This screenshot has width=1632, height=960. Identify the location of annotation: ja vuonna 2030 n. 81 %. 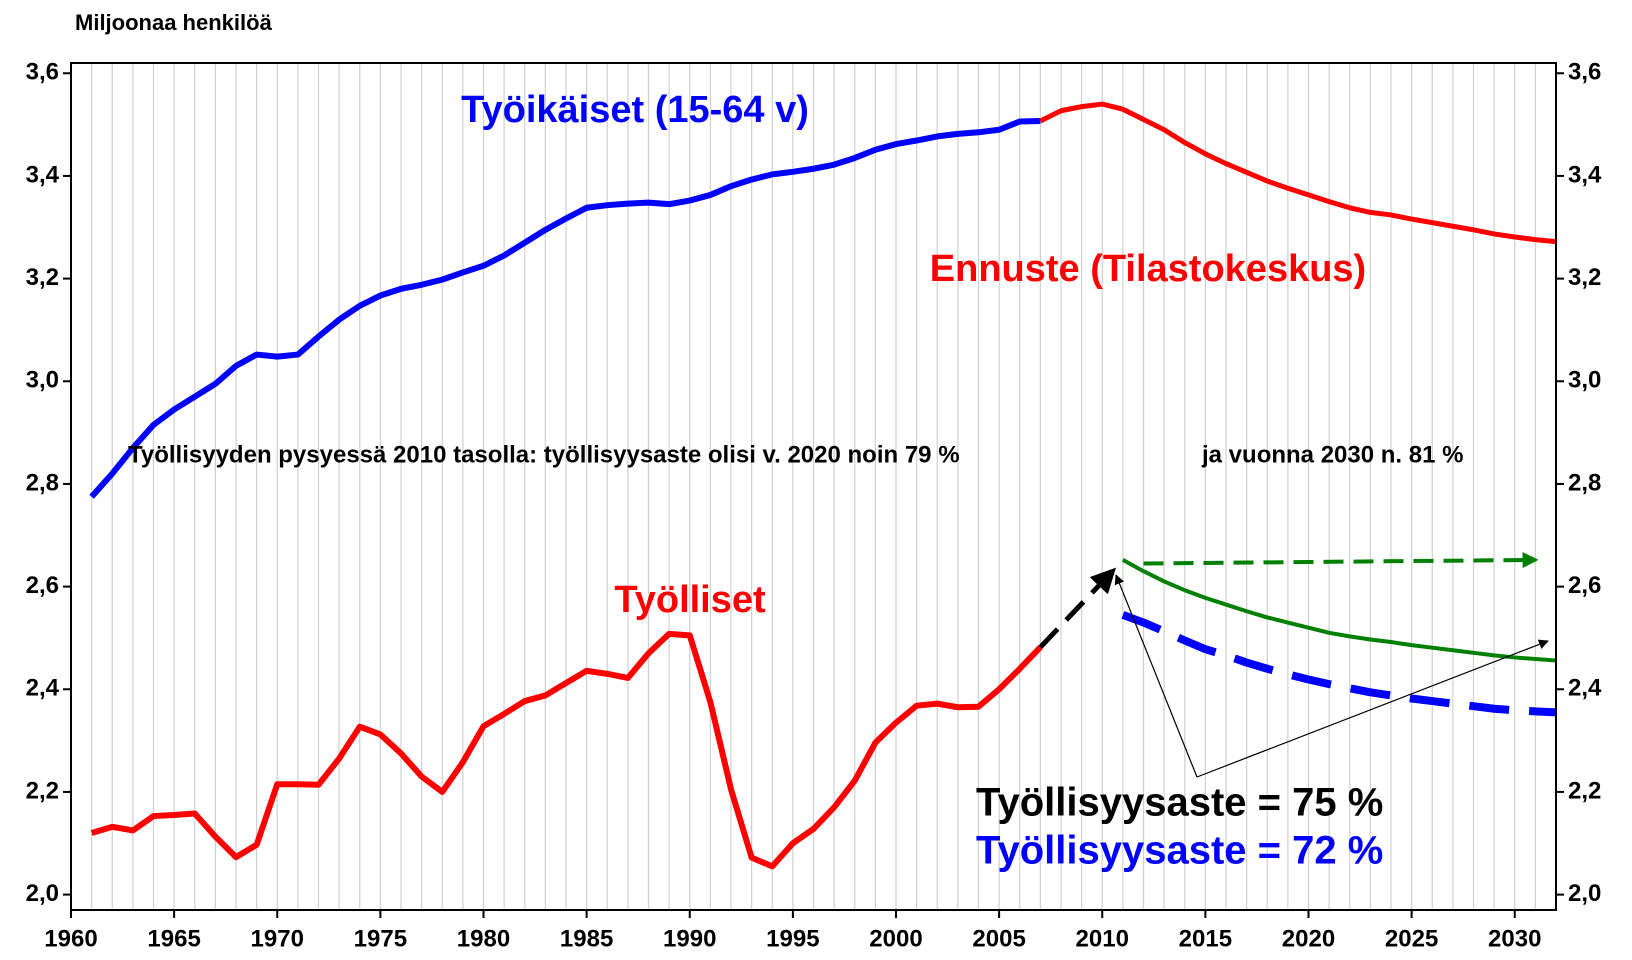
(1332, 454).